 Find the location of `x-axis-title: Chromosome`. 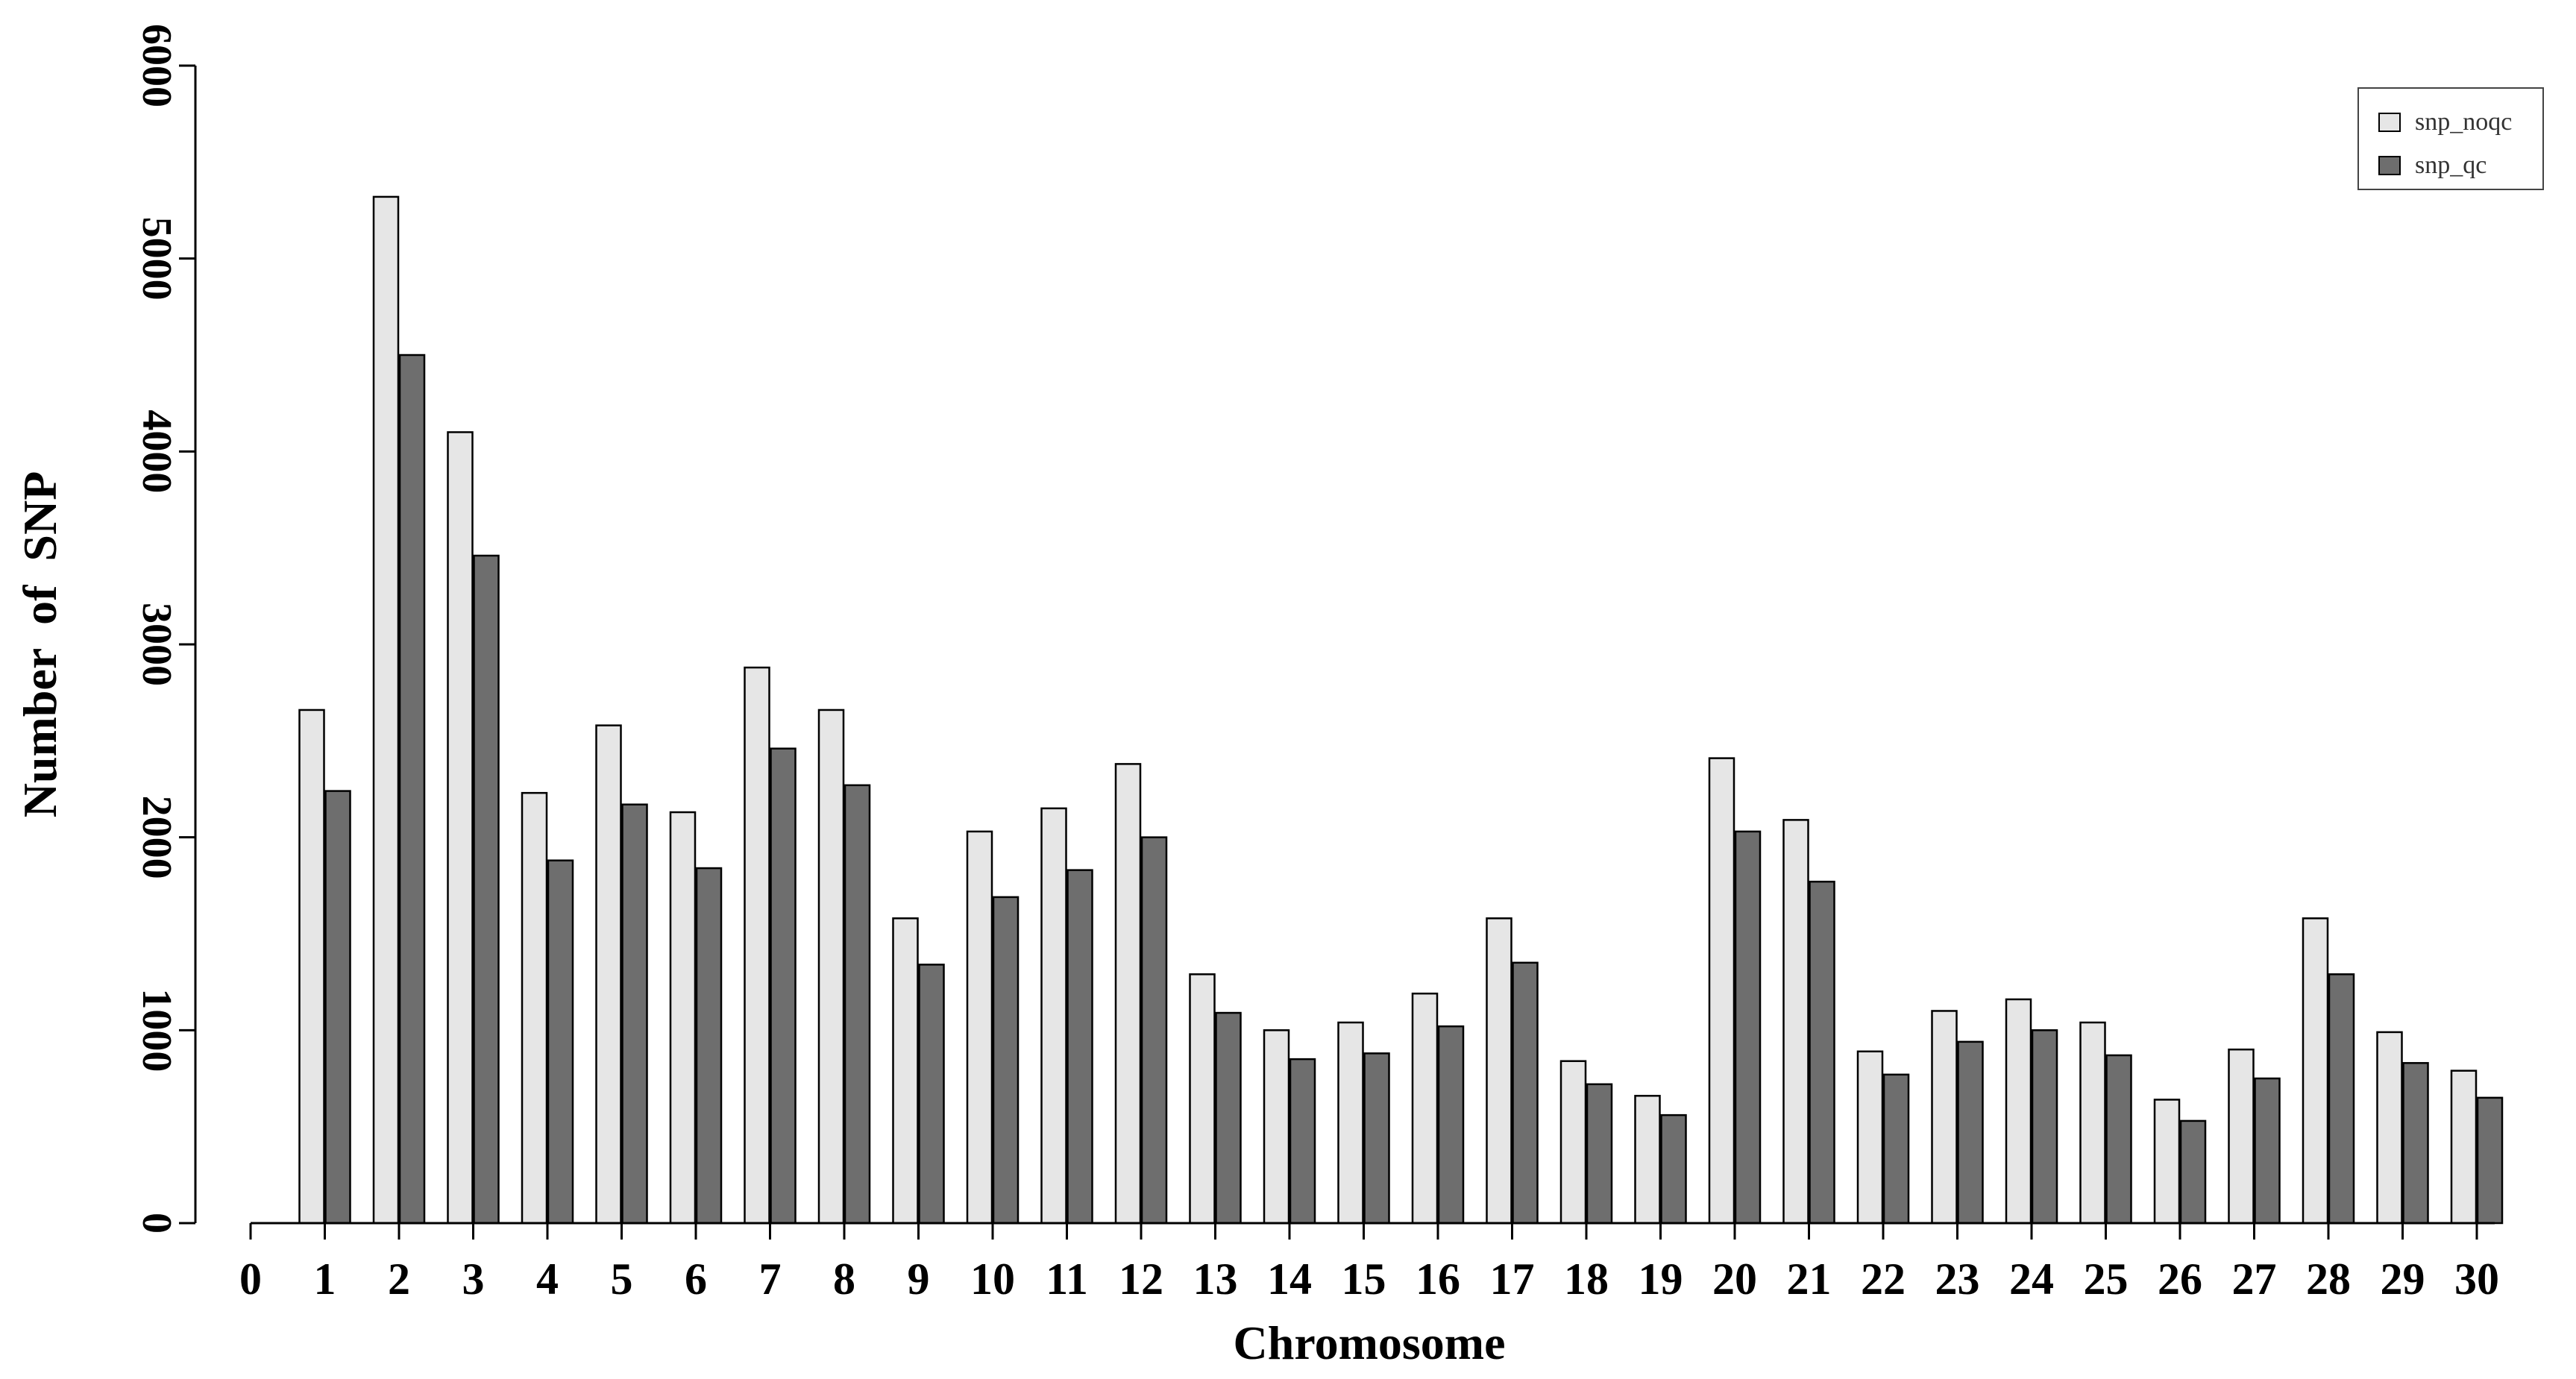

x-axis-title: Chromosome is located at coordinates (1370, 1342).